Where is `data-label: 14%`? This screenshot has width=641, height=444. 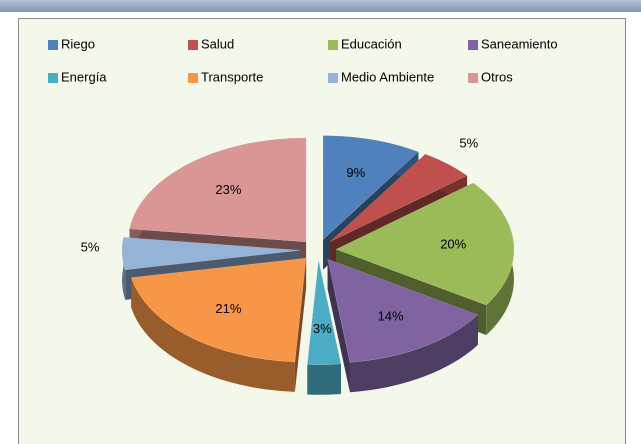
data-label: 14% is located at coordinates (391, 316).